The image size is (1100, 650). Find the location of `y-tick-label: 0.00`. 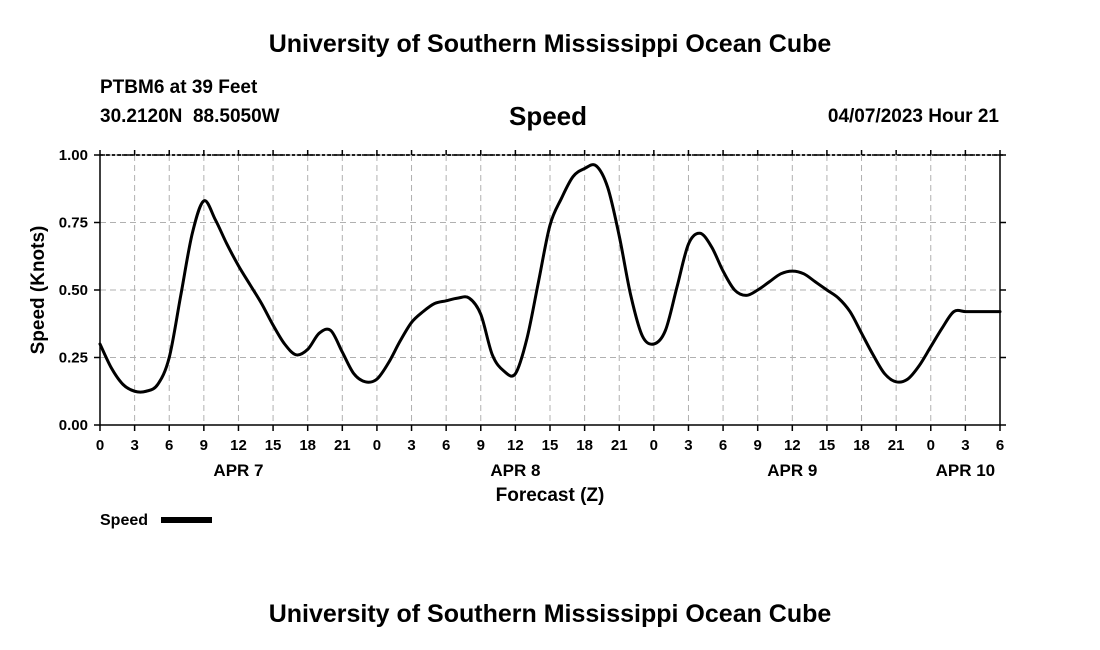

y-tick-label: 0.00 is located at coordinates (73, 425).